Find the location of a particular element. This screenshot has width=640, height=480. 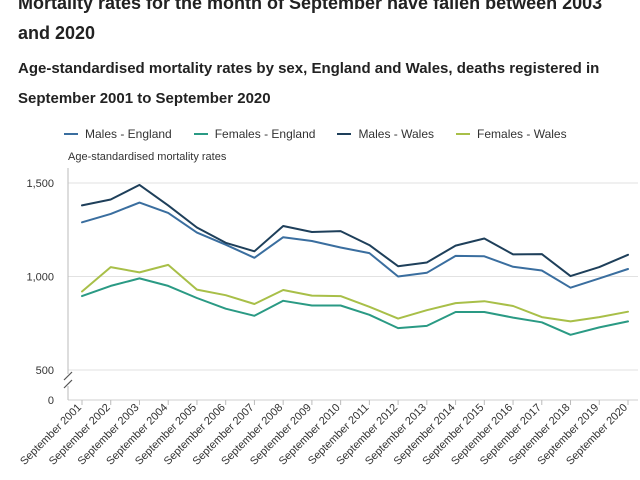

y-tick-label: 1,000 is located at coordinates (40, 278).